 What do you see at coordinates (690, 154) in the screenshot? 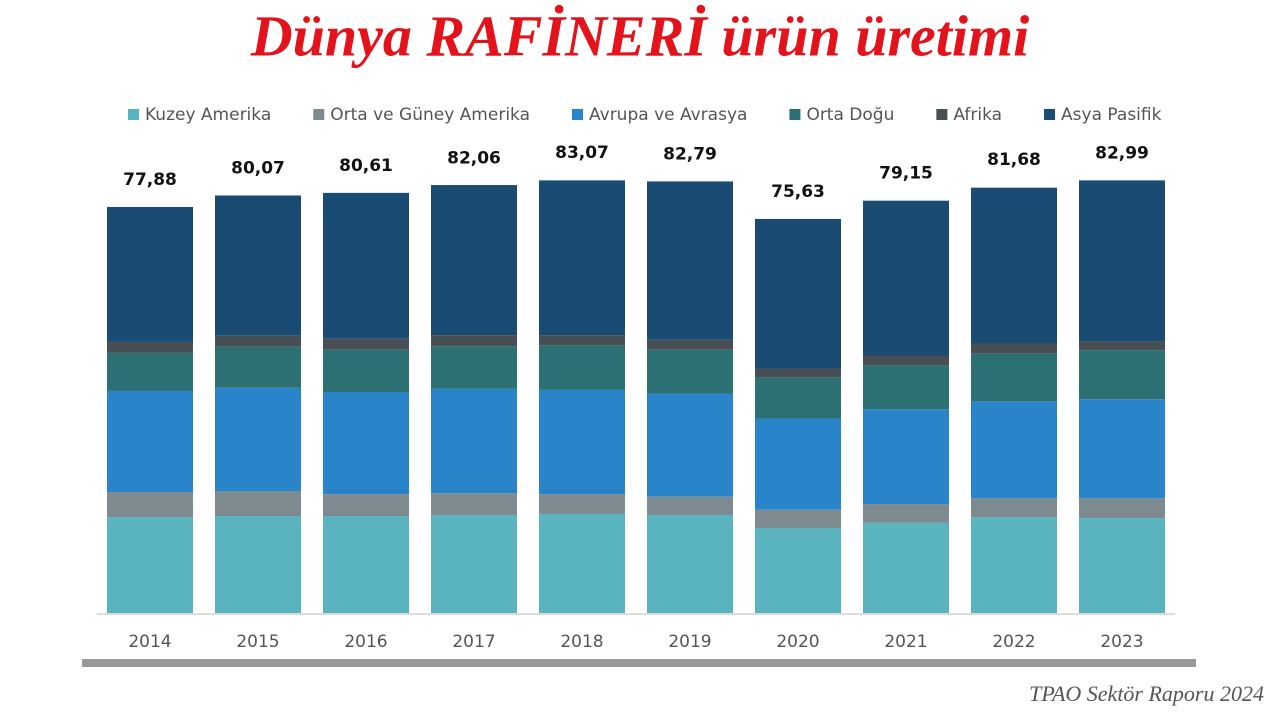
I see `total-label: 82,79` at bounding box center [690, 154].